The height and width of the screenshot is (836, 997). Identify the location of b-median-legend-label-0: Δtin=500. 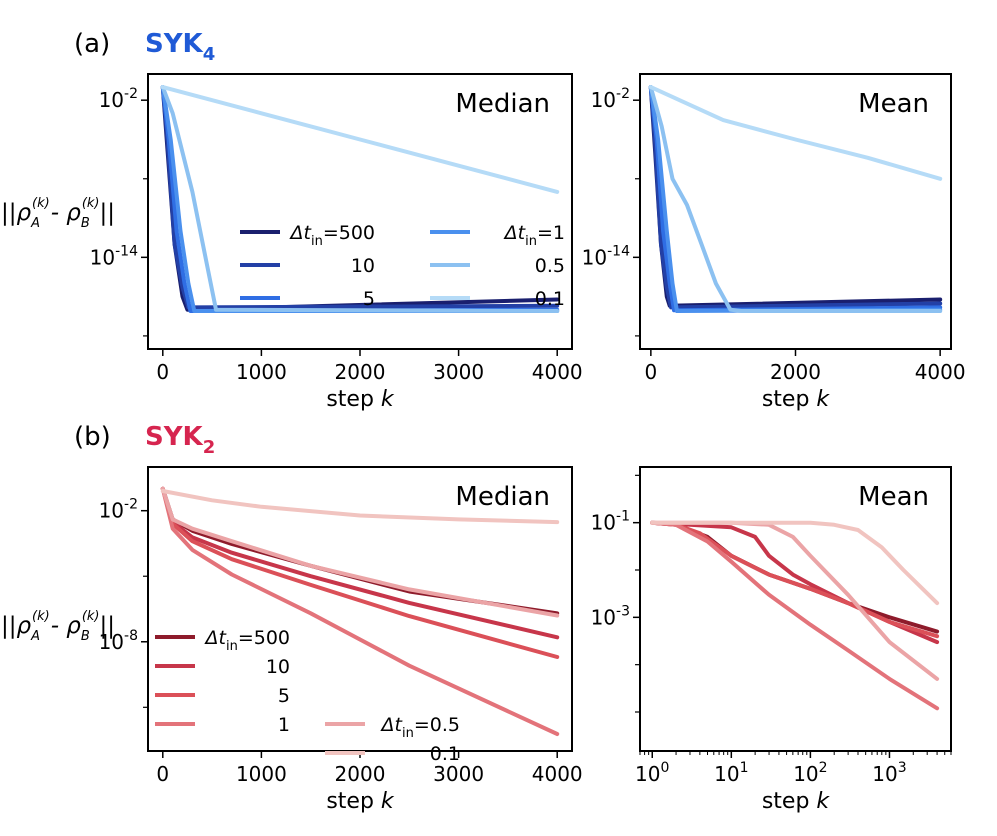
(247, 640).